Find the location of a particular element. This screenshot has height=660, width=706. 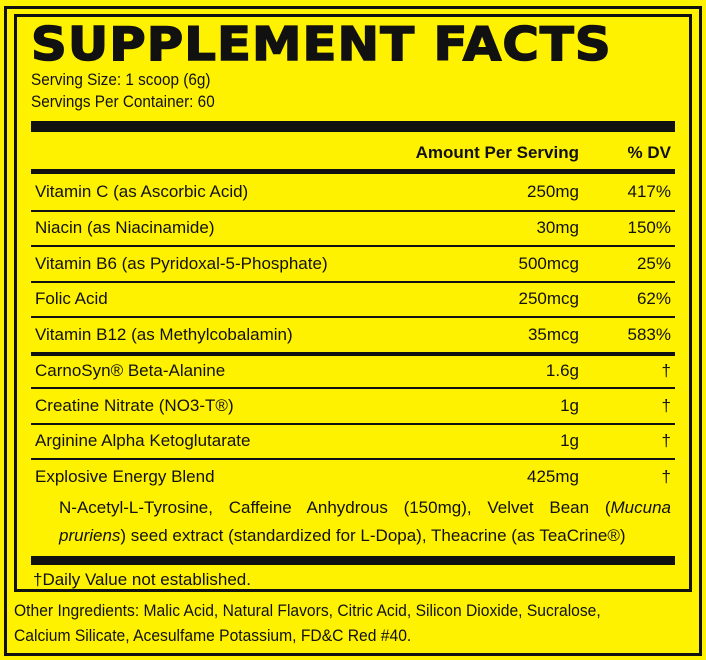

nutrient-name: Vitamin B6 (as Pyridoxal-5-Phosphate) is located at coordinates (181, 263).